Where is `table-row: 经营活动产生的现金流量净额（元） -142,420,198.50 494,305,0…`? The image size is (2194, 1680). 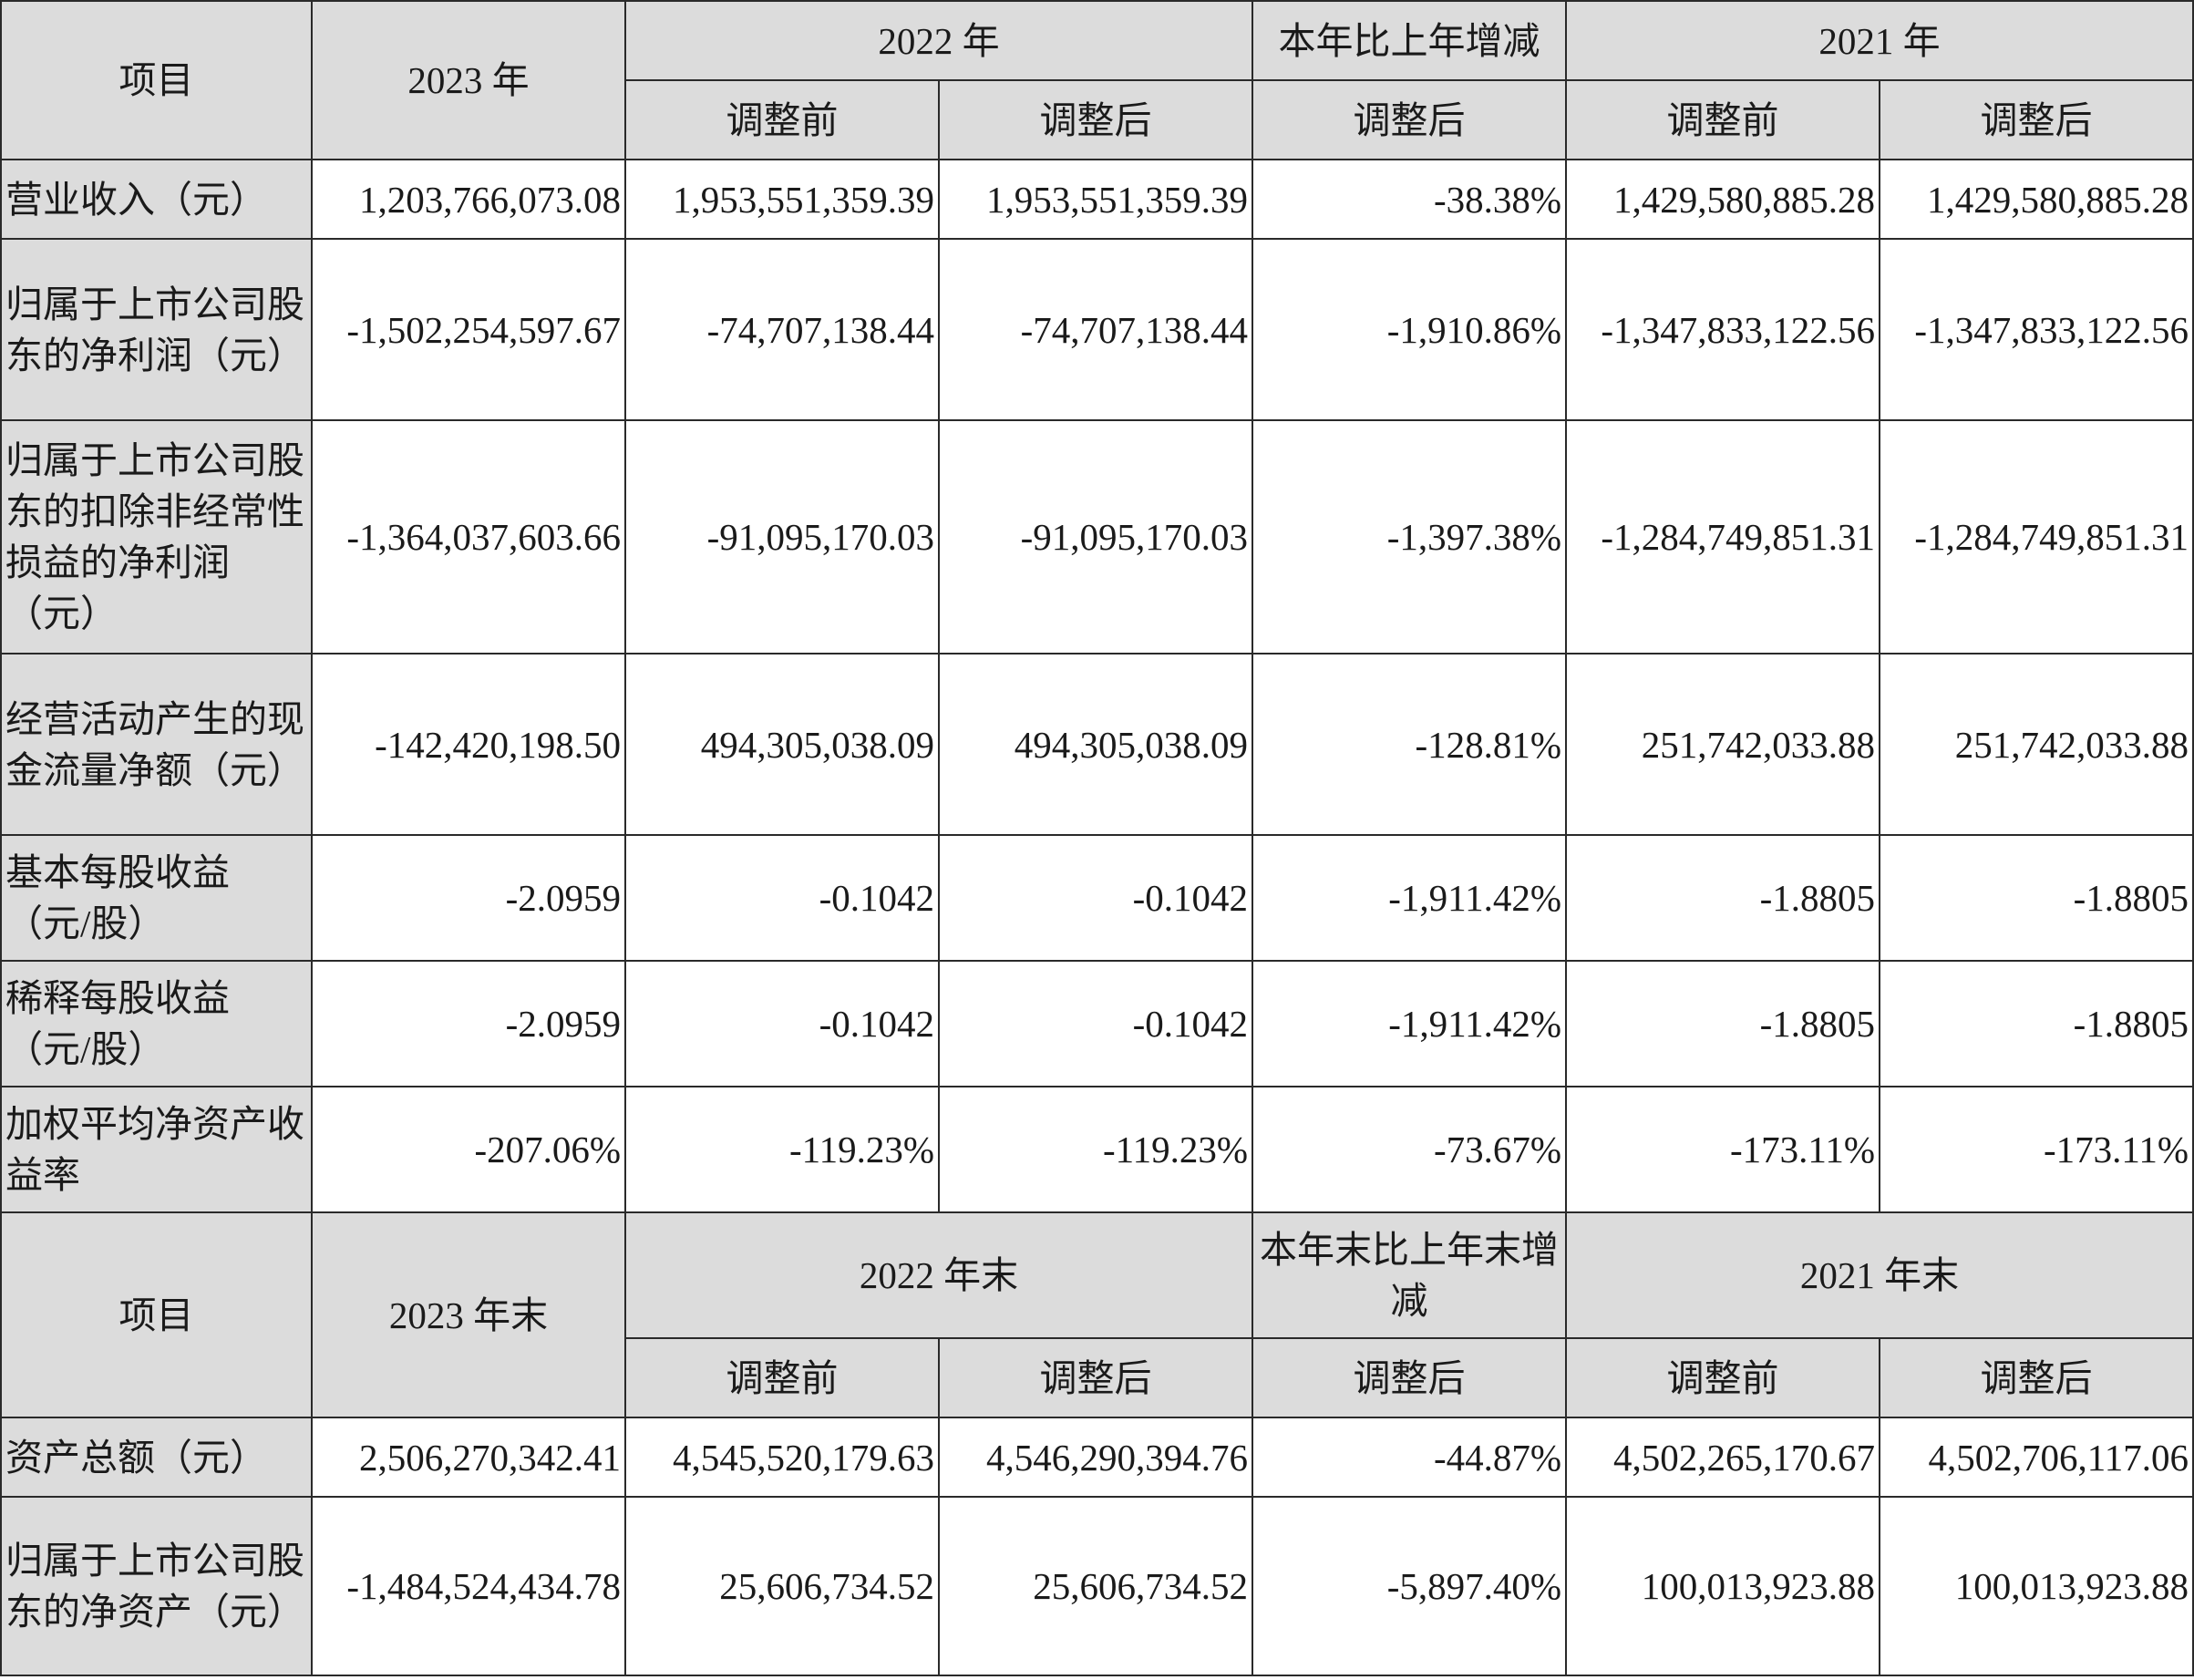
table-row: 经营活动产生的现金流量净额（元） -142,420,198.50 494,305,0… is located at coordinates (1097, 745).